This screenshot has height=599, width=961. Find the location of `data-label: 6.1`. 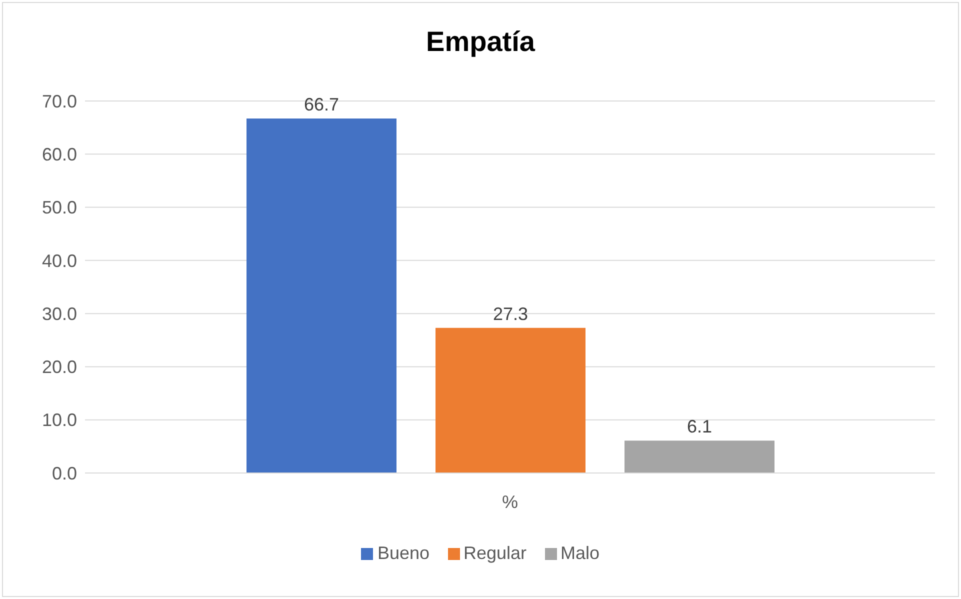

data-label: 6.1 is located at coordinates (699, 426).